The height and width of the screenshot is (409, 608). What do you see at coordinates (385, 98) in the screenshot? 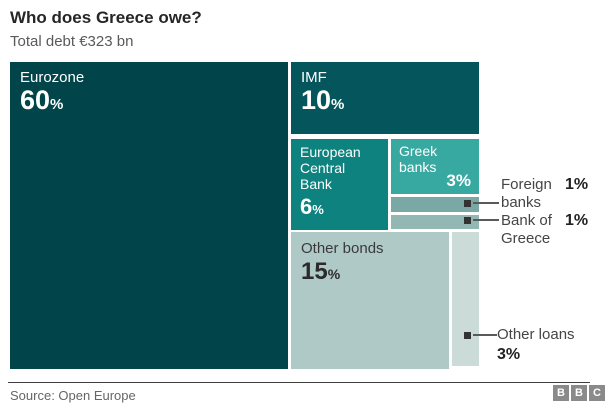
I see `treemap-block-imf: IMF 10%` at bounding box center [385, 98].